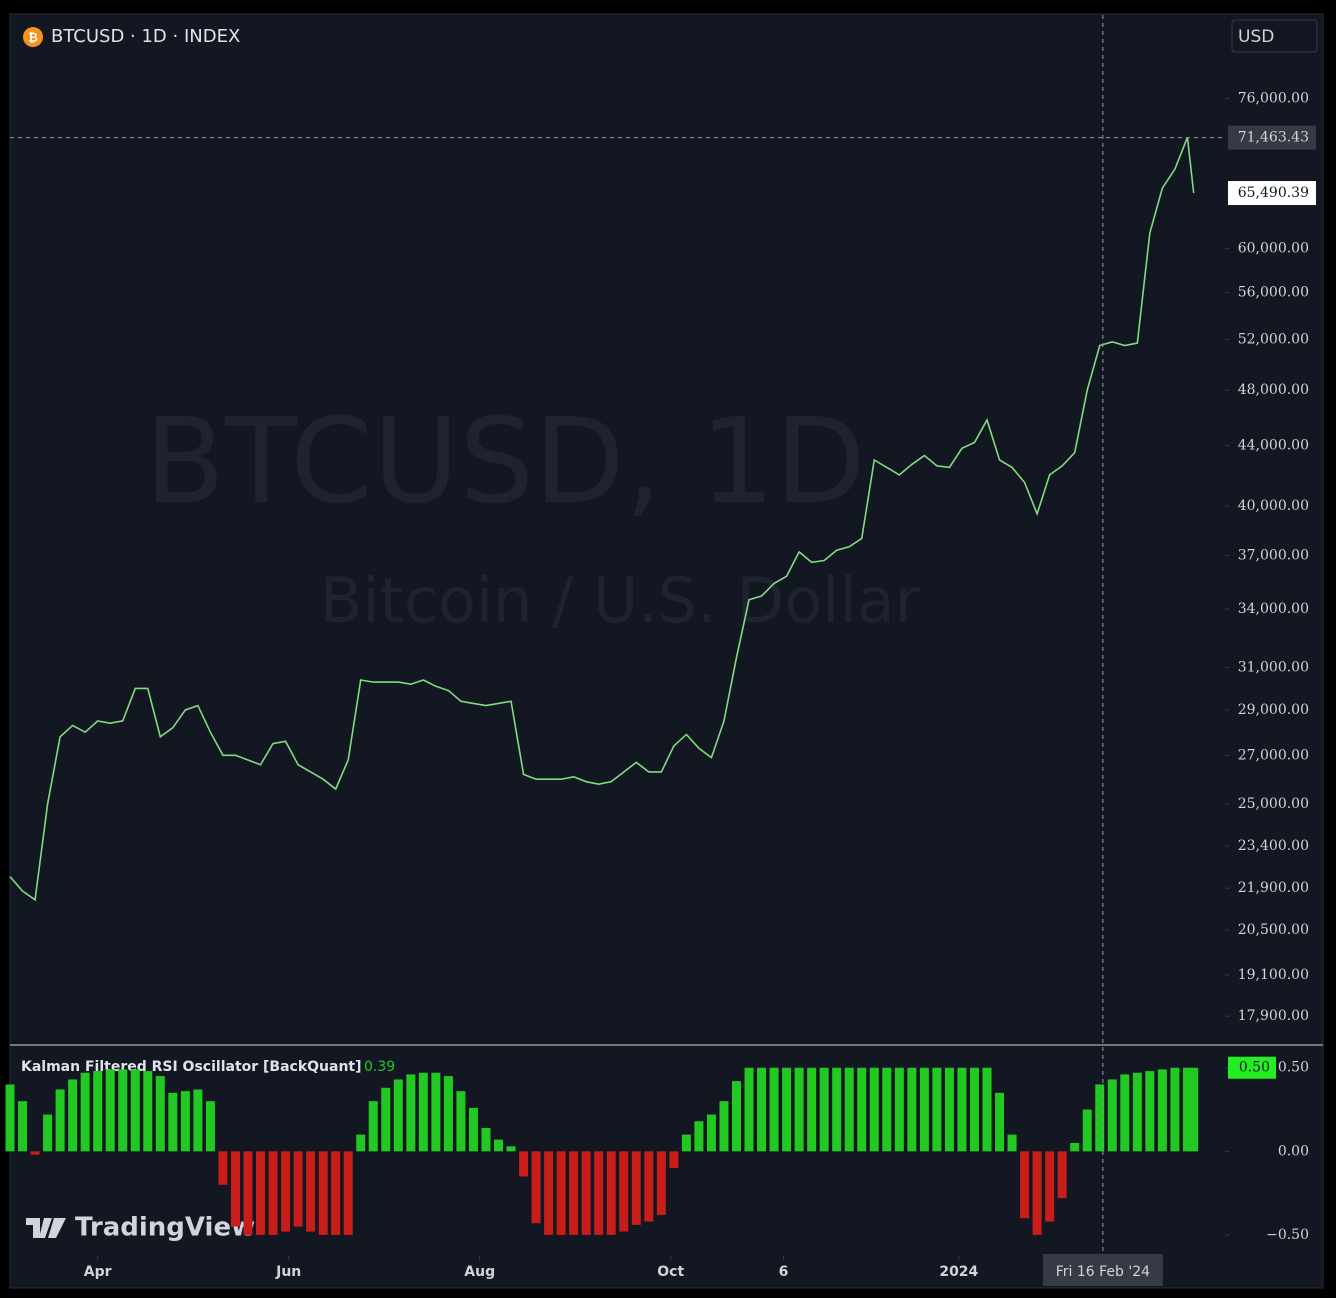  I want to click on y-tick-label: 0.50, so click(1293, 1068).